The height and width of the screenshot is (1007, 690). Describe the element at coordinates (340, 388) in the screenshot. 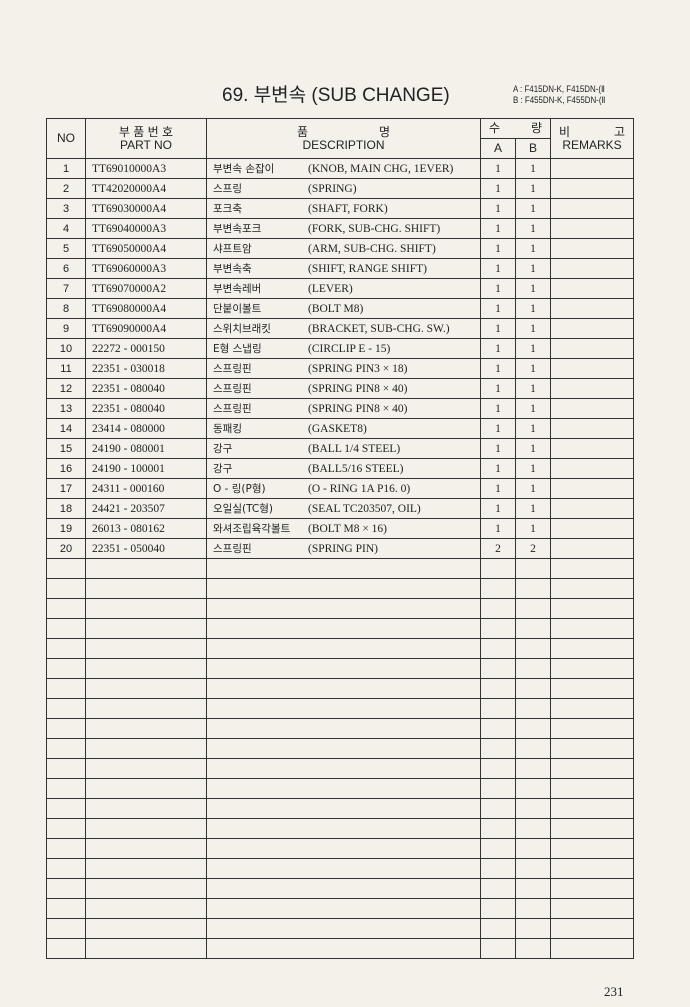

I see `table-row: 12 22351 - 080040 스프링핀 (SPRING PIN8 × 40) 1 1` at that location.